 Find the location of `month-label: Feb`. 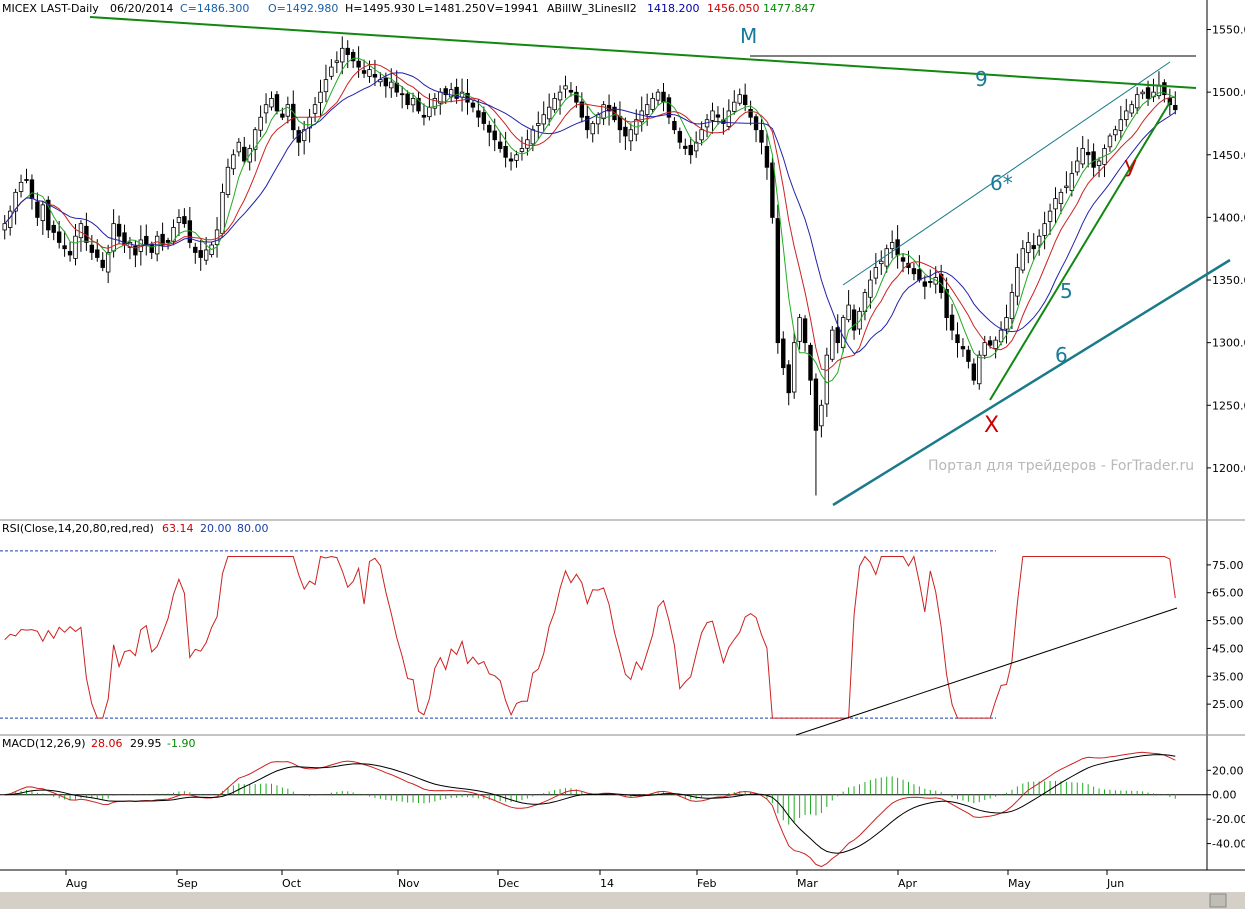

month-label: Feb is located at coordinates (706, 883).